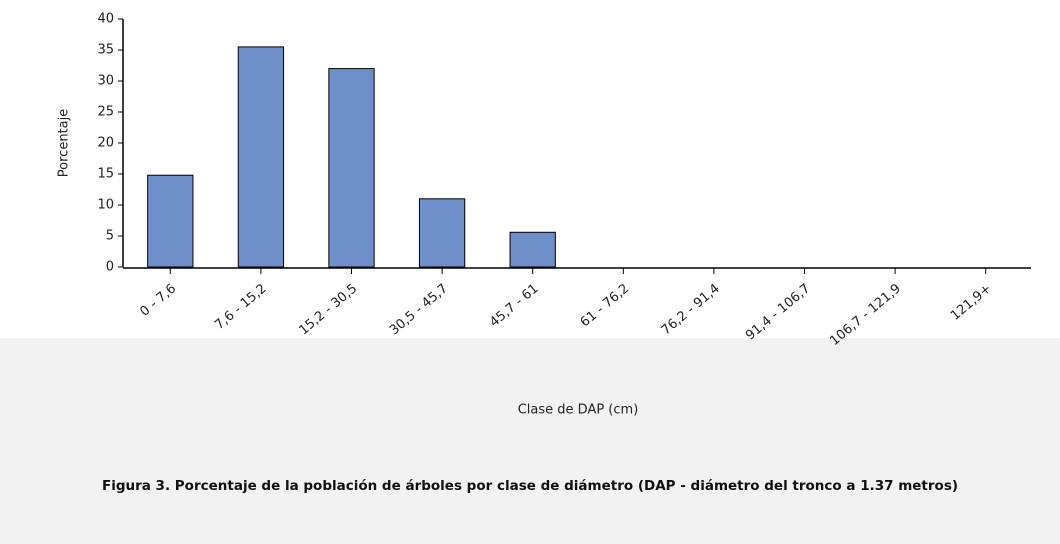  What do you see at coordinates (110, 236) in the screenshot?
I see `y-tick-label: 5` at bounding box center [110, 236].